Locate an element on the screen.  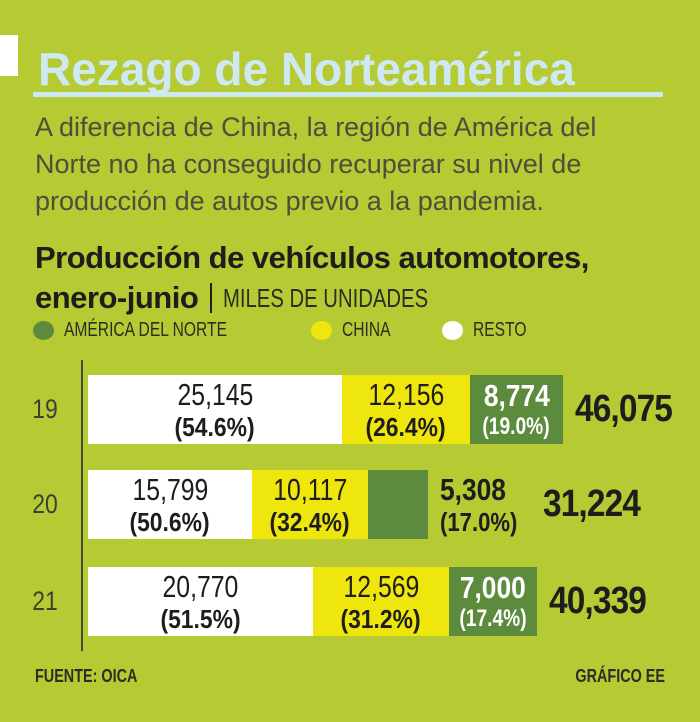
chart-title-period: enero-junio is located at coordinates (117, 297).